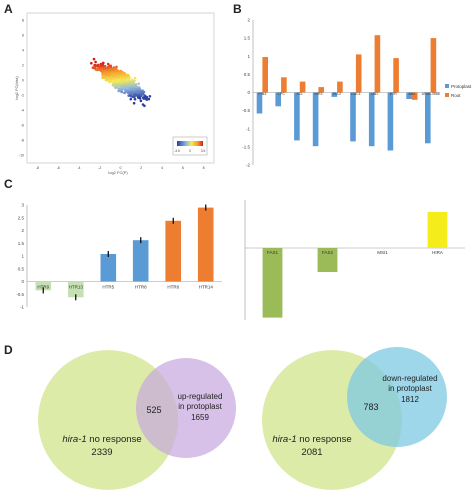  Describe the element at coordinates (22, 281) in the screenshot. I see `y-tick-label: 0` at that location.